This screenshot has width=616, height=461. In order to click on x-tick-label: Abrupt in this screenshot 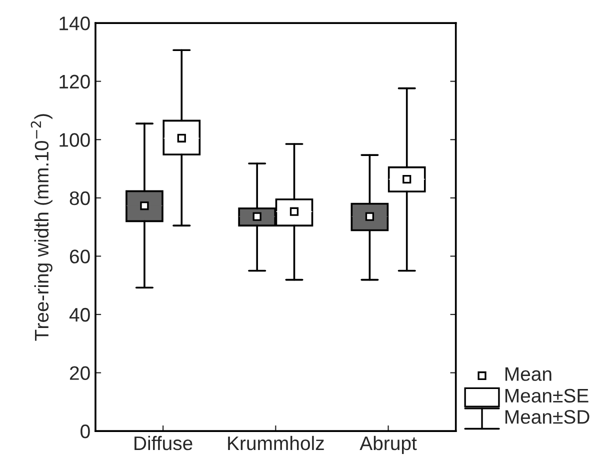, I will do `click(388, 445)`.